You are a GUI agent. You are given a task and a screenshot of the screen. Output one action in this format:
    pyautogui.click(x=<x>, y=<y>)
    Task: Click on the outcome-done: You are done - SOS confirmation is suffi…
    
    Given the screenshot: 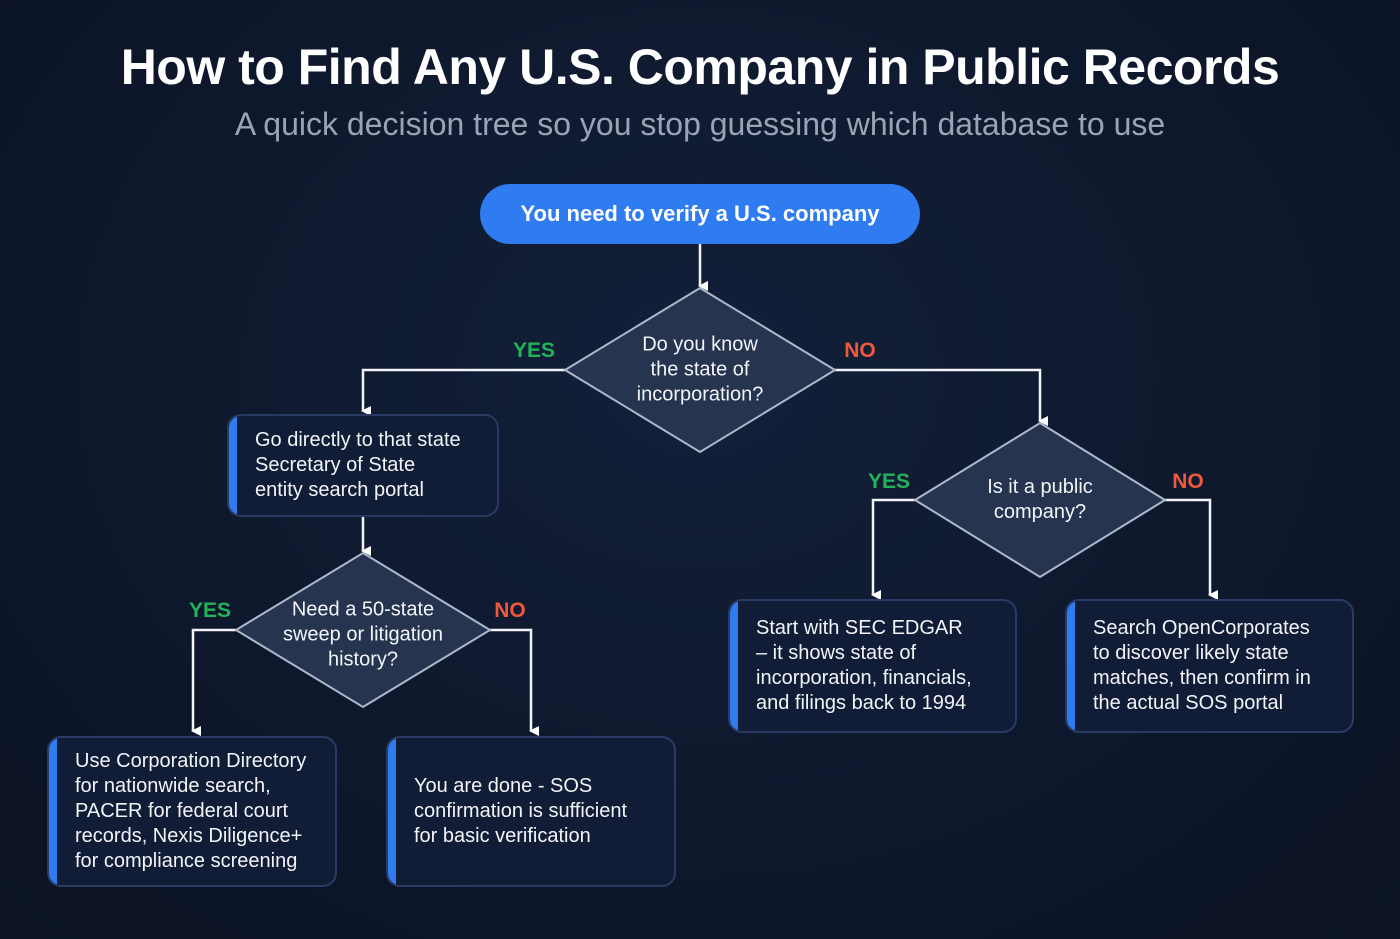 What is the action you would take?
    pyautogui.click(x=531, y=811)
    